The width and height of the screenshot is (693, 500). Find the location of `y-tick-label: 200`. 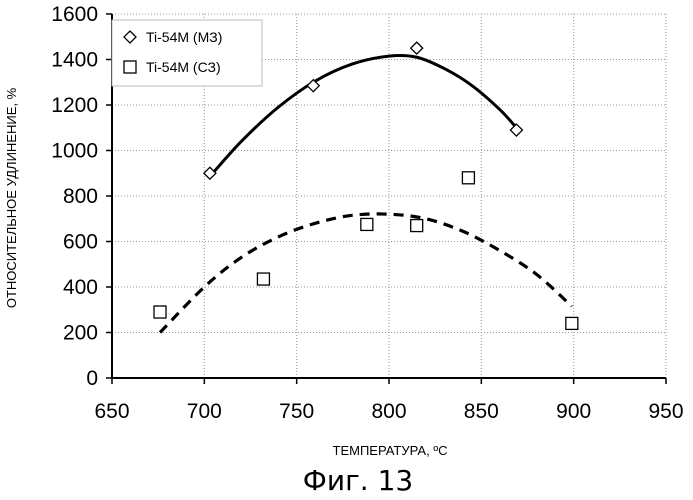

y-tick-label: 200 is located at coordinates (80, 333).